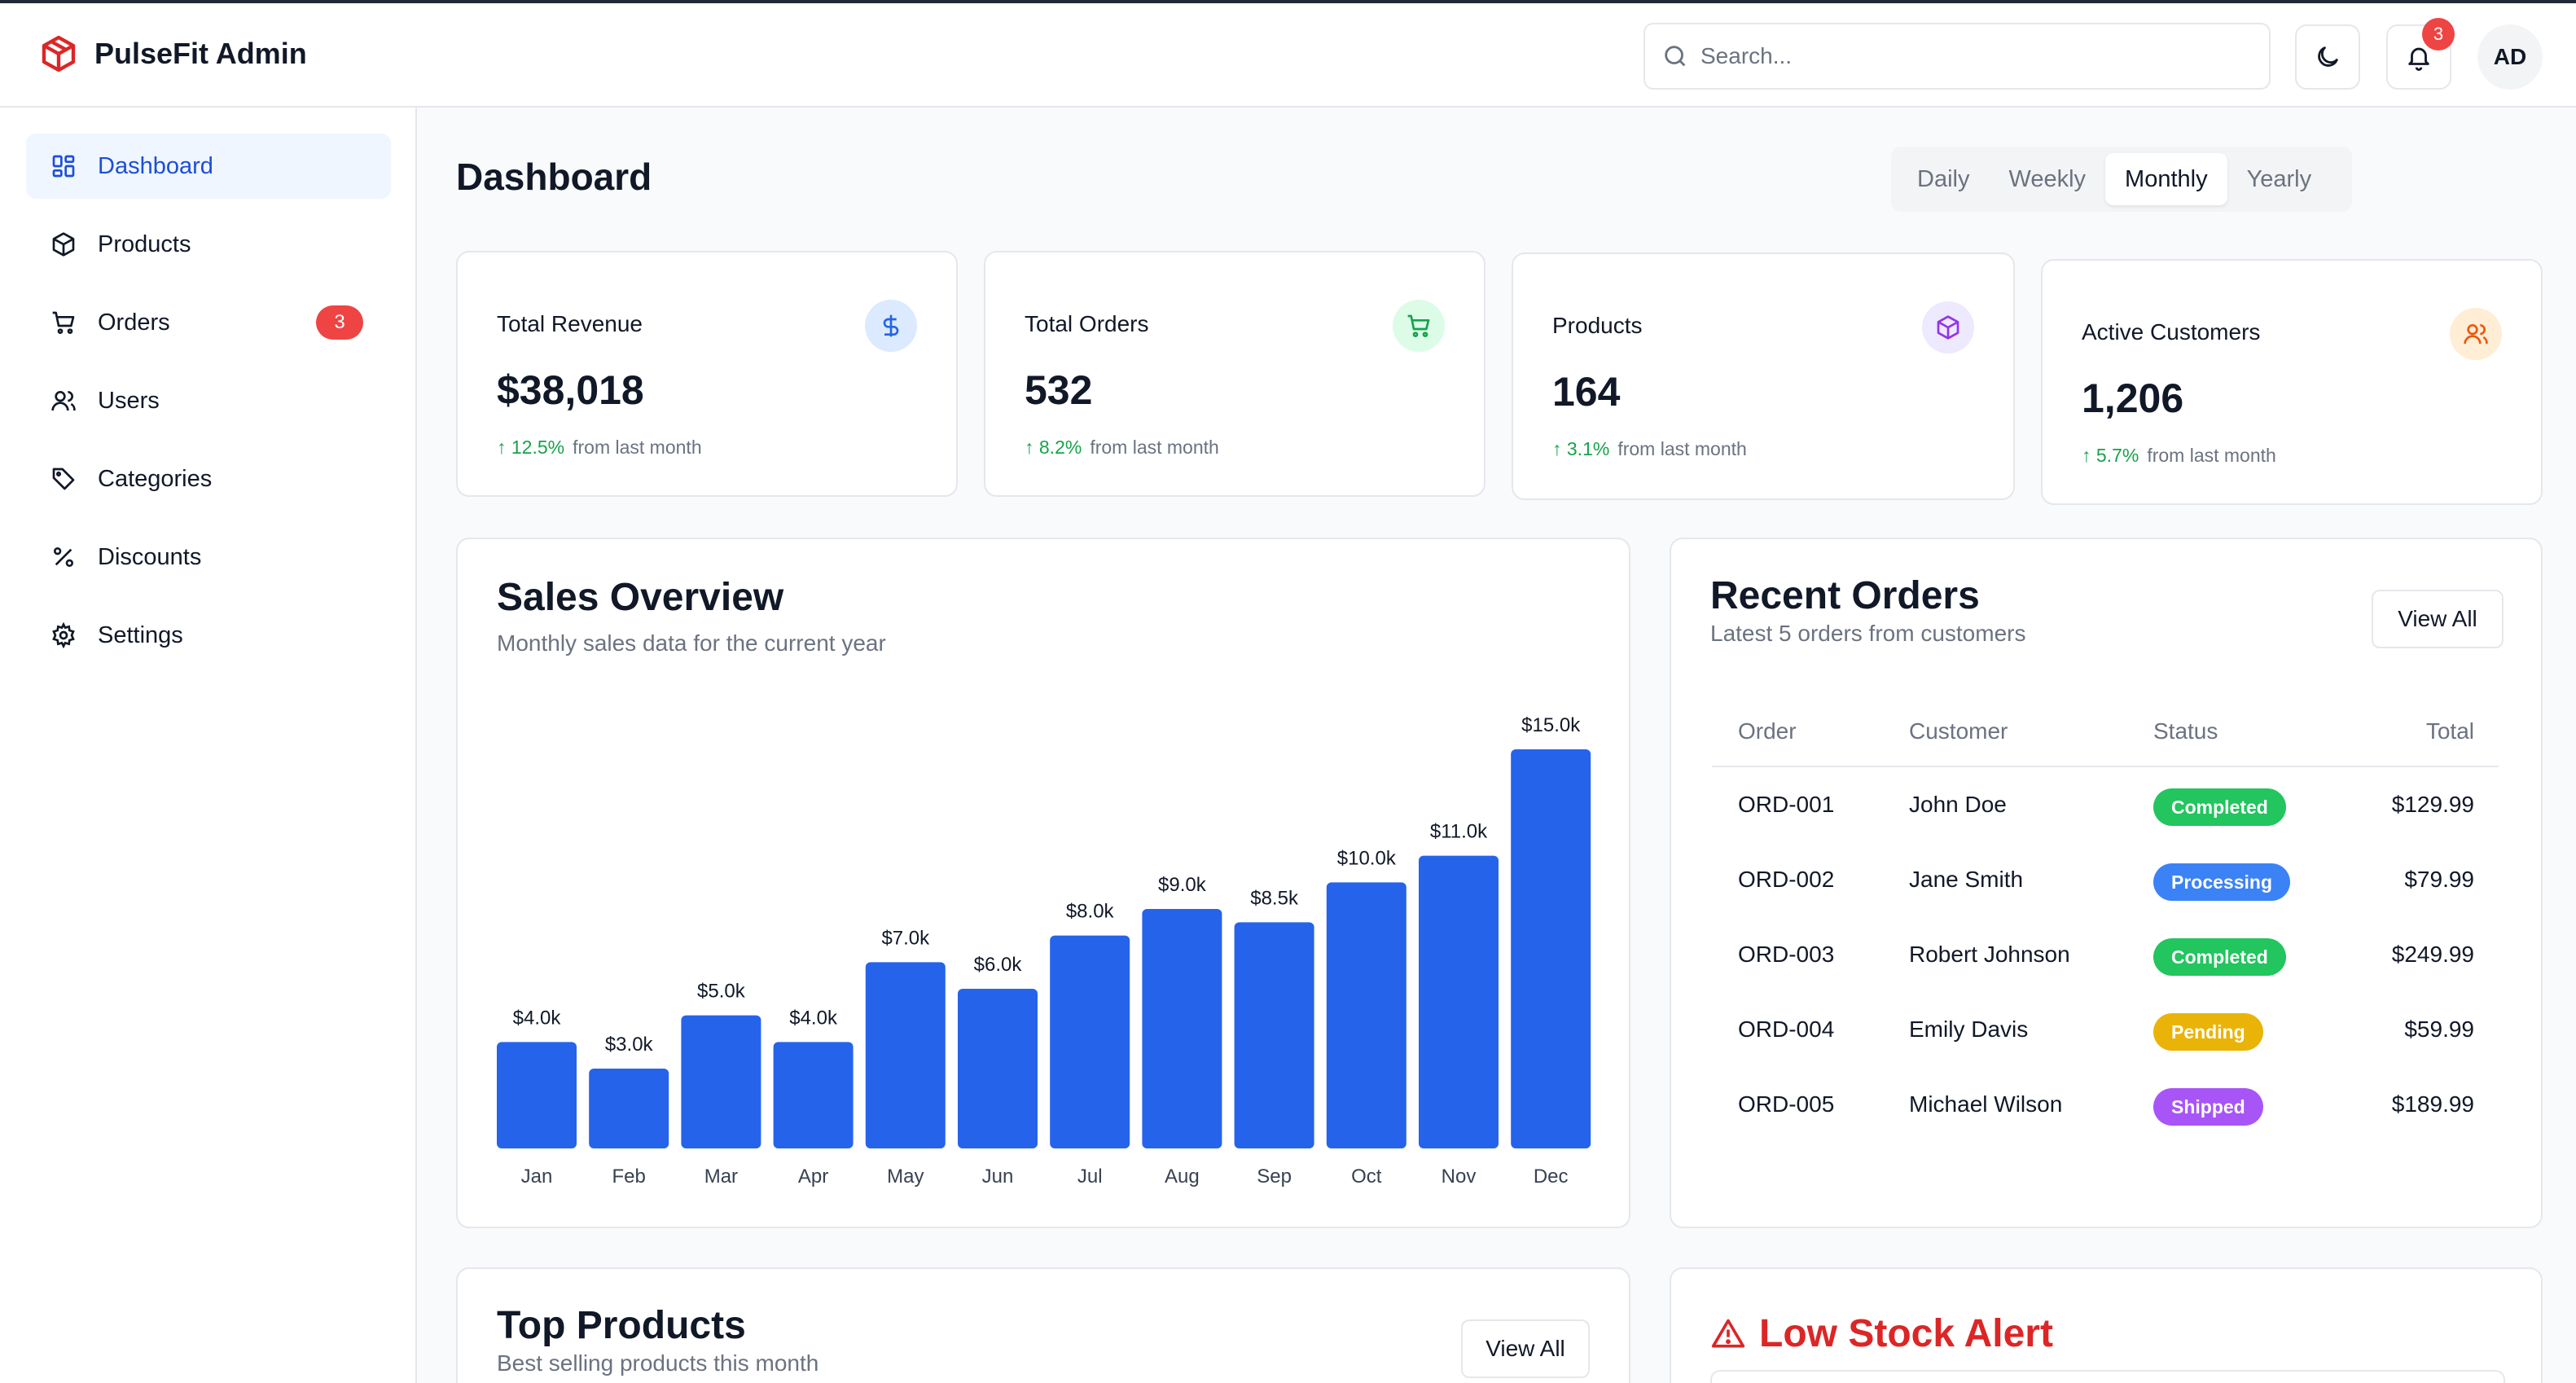 The image size is (2576, 1383). I want to click on sidebar-item-label: Products, so click(144, 243).